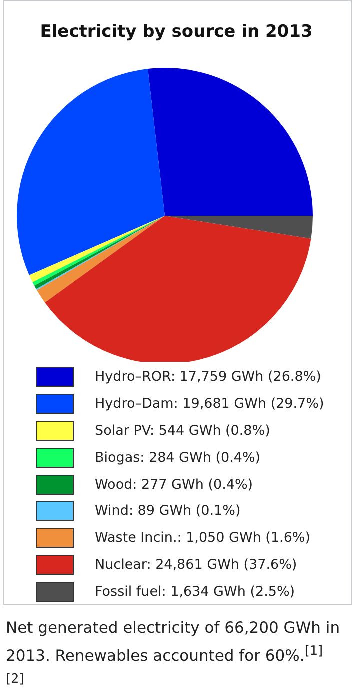 This screenshot has width=356, height=693. Describe the element at coordinates (222, 564) in the screenshot. I see `data-label: : 24,861 GWh (37.6%)` at that location.